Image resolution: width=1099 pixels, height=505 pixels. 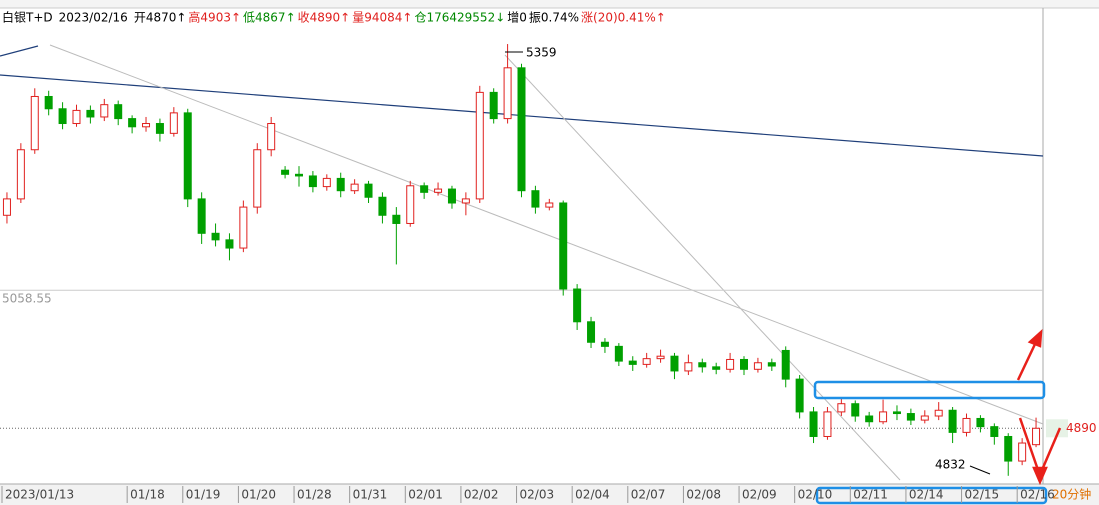 What do you see at coordinates (93, 18) in the screenshot?
I see `header-item: 2023/02/16` at bounding box center [93, 18].